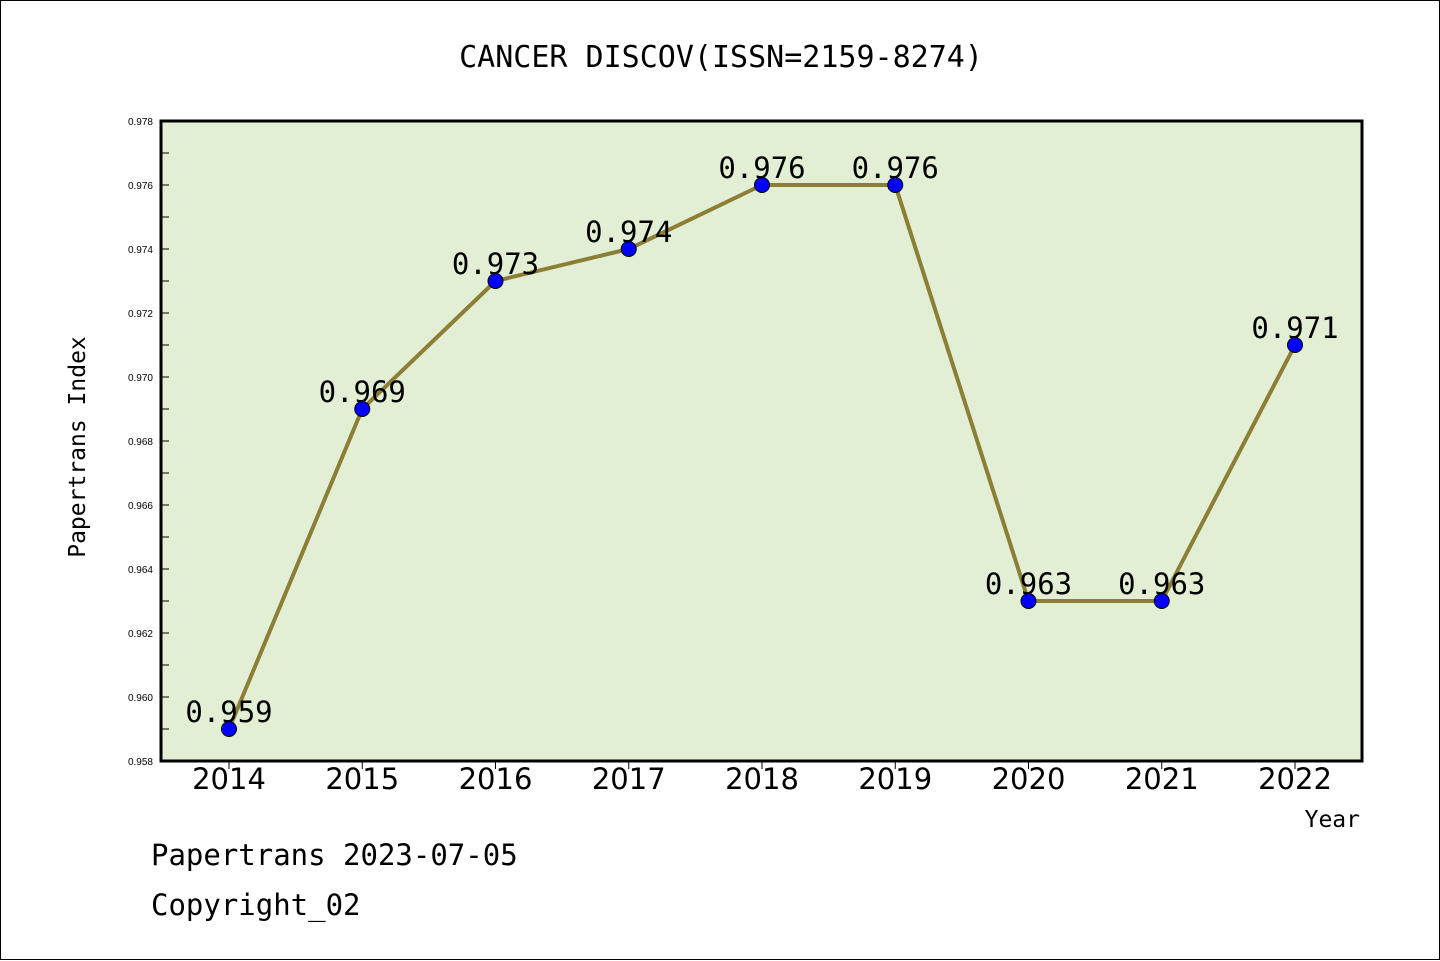 The height and width of the screenshot is (961, 1440). What do you see at coordinates (140, 570) in the screenshot?
I see `y-tick-label: 0.964` at bounding box center [140, 570].